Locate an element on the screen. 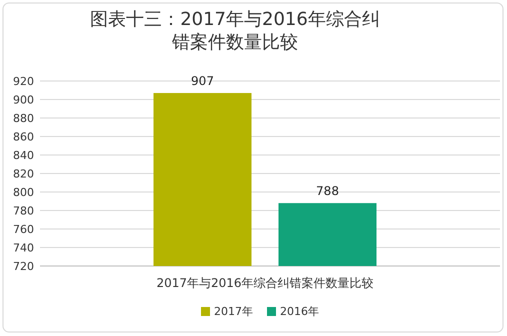  y-tick-label: 820 is located at coordinates (23, 174).